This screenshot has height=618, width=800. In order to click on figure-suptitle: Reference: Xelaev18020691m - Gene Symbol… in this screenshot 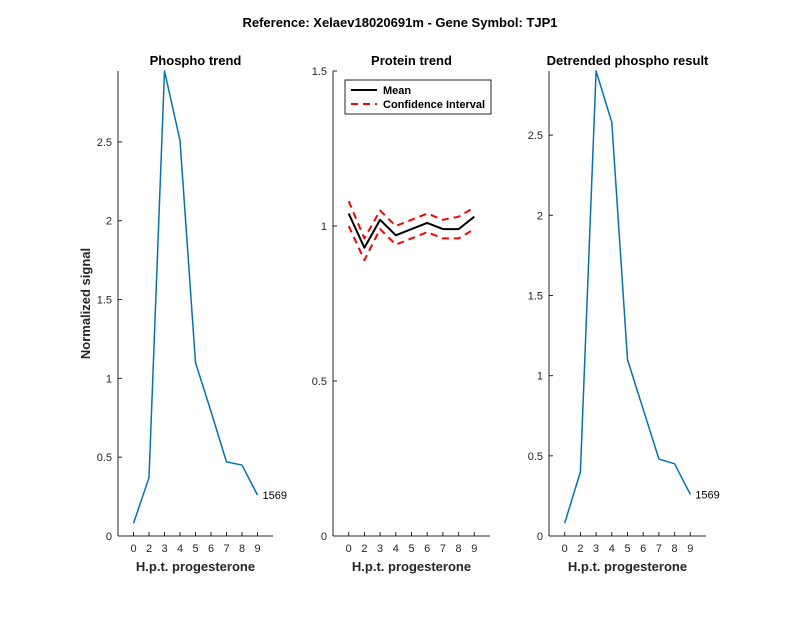, I will do `click(399, 22)`.